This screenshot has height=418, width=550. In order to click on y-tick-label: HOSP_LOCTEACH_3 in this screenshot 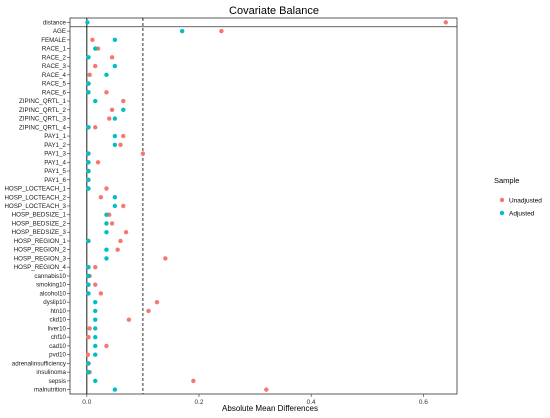, I will do `click(35, 206)`.